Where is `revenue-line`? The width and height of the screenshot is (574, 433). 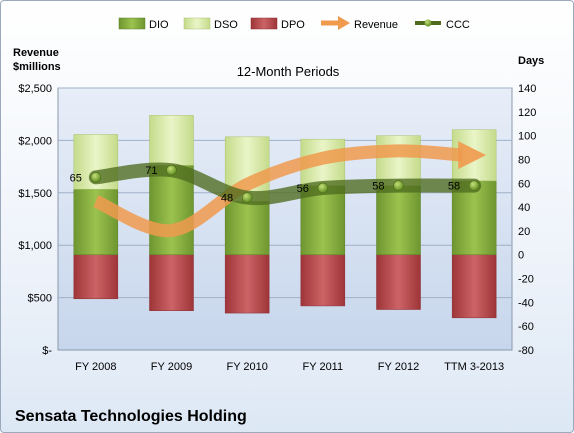 revenue-line is located at coordinates (278, 191).